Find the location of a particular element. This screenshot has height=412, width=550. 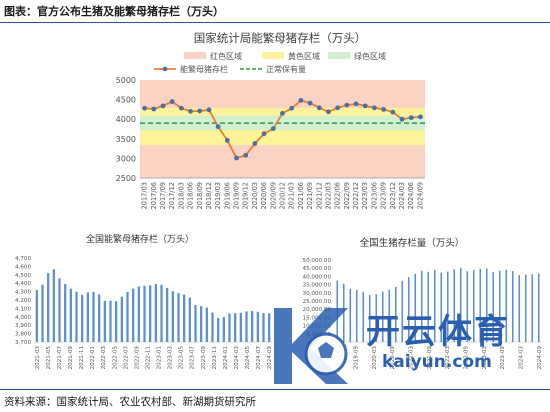

x-tick-label: 2024-09 is located at coordinates (540, 358).